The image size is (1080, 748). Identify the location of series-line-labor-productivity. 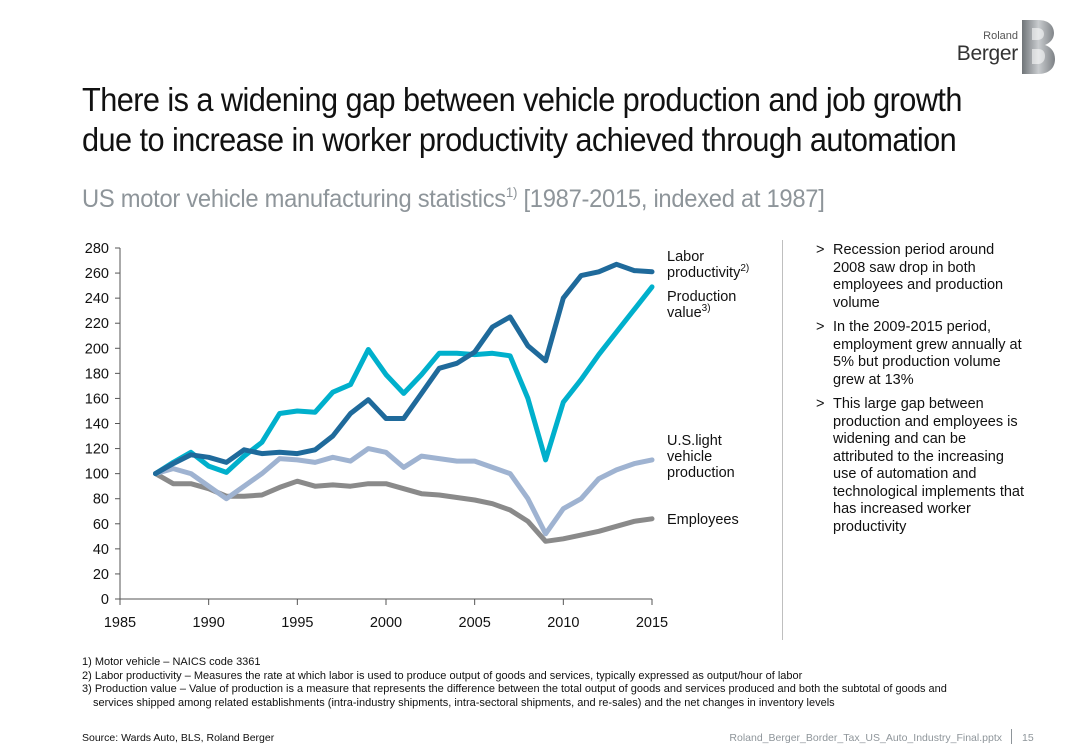
(404, 369).